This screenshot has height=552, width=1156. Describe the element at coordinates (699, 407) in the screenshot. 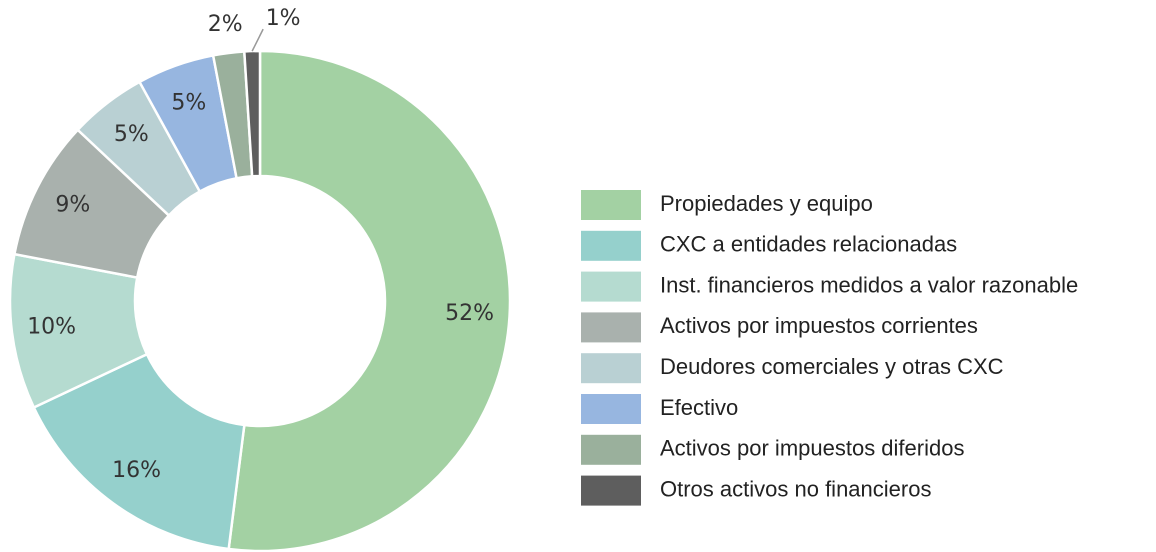

I see `legend-label: Efectivo` at that location.